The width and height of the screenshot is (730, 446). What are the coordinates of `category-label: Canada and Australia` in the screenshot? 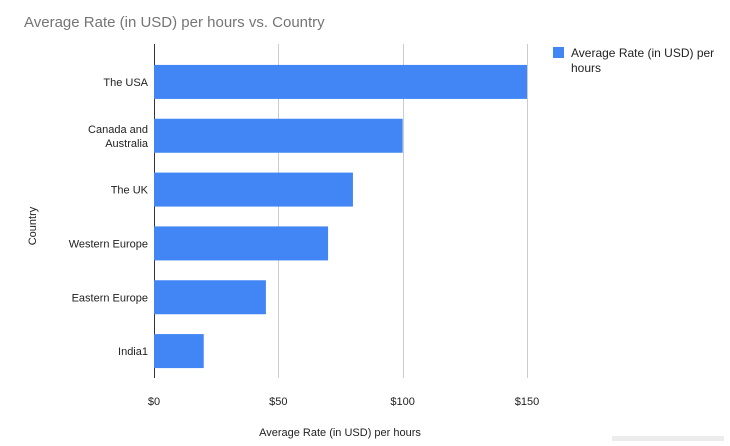 It's located at (118, 137).